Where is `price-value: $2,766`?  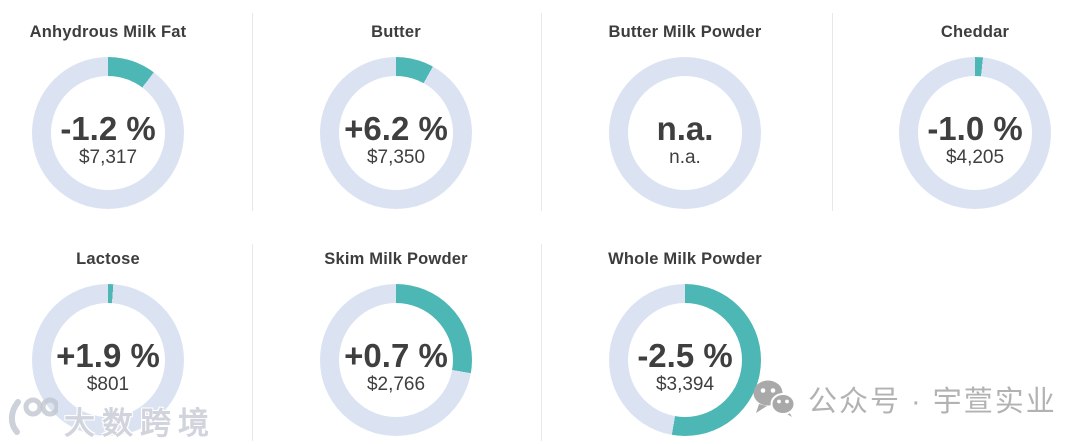
price-value: $2,766 is located at coordinates (396, 384).